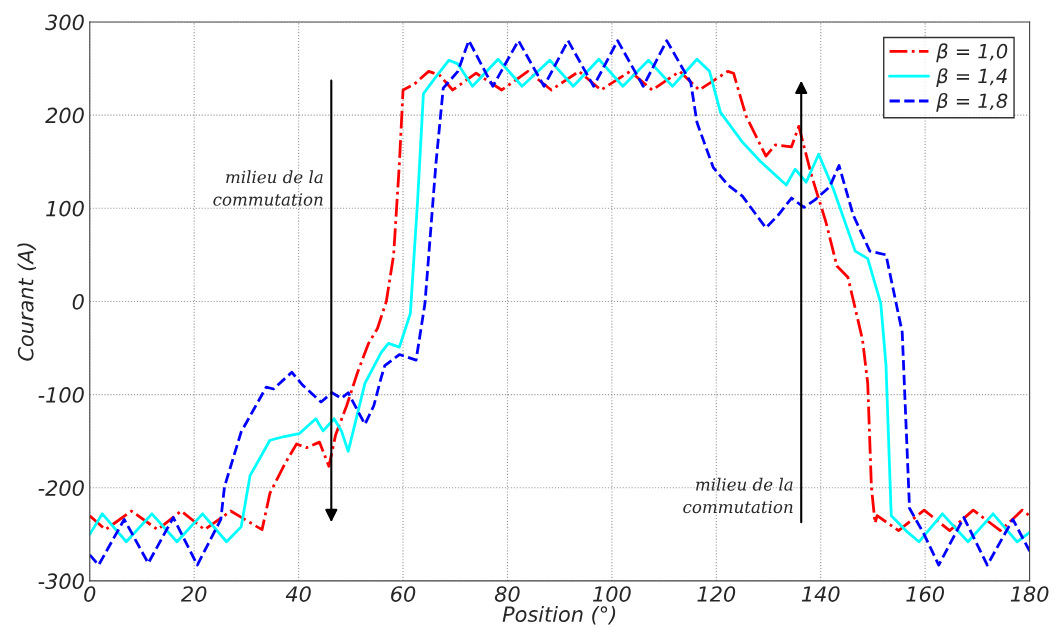 The image size is (1056, 628). What do you see at coordinates (1029, 594) in the screenshot?
I see `x-tick-label: 180` at bounding box center [1029, 594].